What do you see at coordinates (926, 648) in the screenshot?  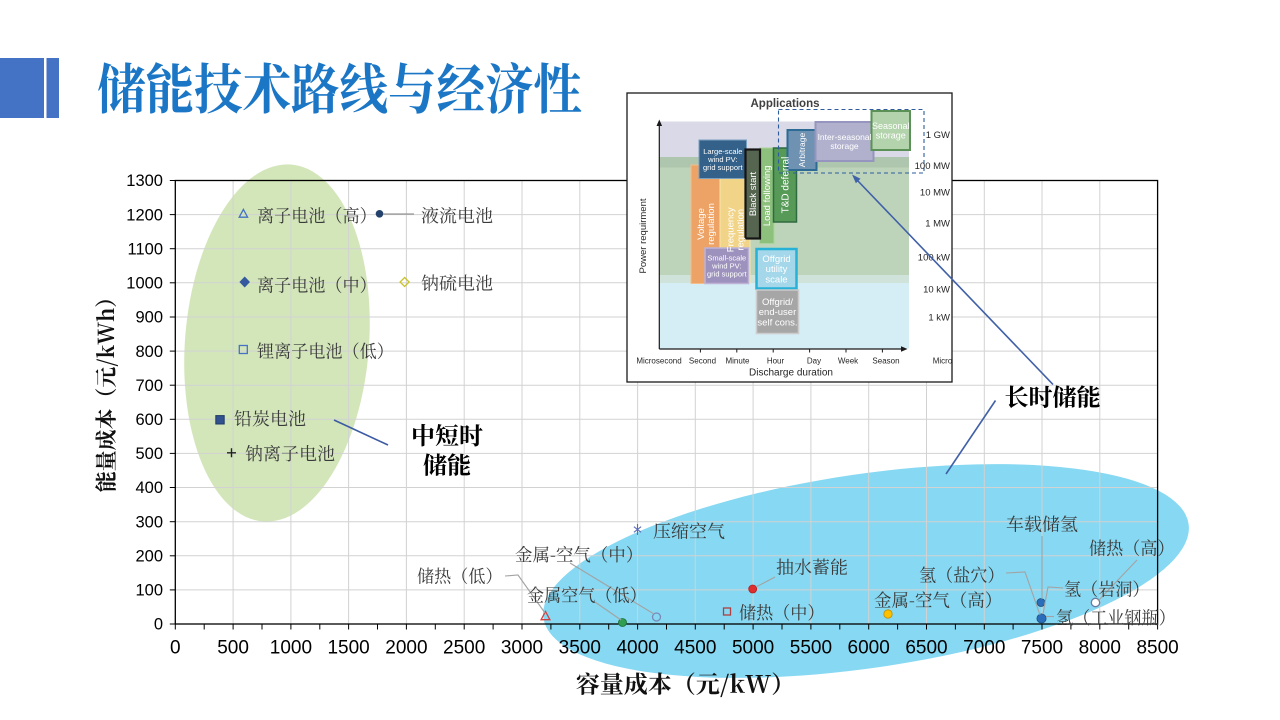 I see `svg-text: 6500` at bounding box center [926, 648].